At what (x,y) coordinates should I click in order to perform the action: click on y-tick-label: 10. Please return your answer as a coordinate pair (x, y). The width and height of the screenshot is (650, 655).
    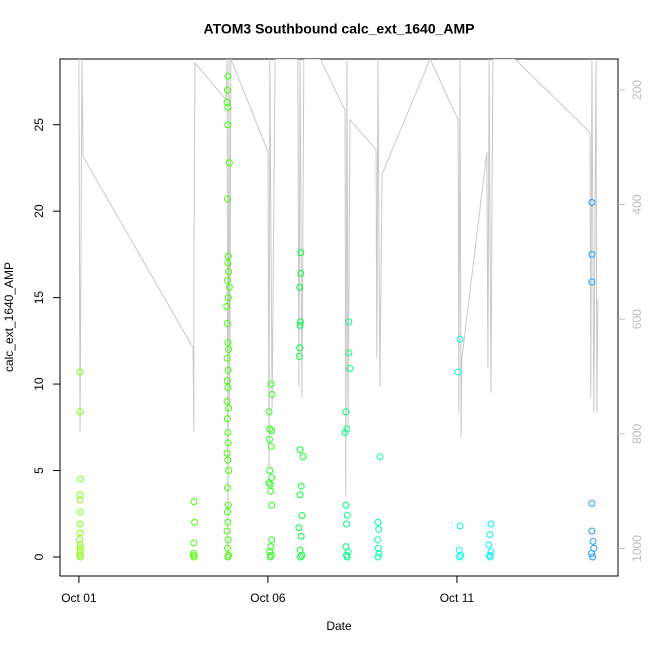
    Looking at the image, I should click on (39, 384).